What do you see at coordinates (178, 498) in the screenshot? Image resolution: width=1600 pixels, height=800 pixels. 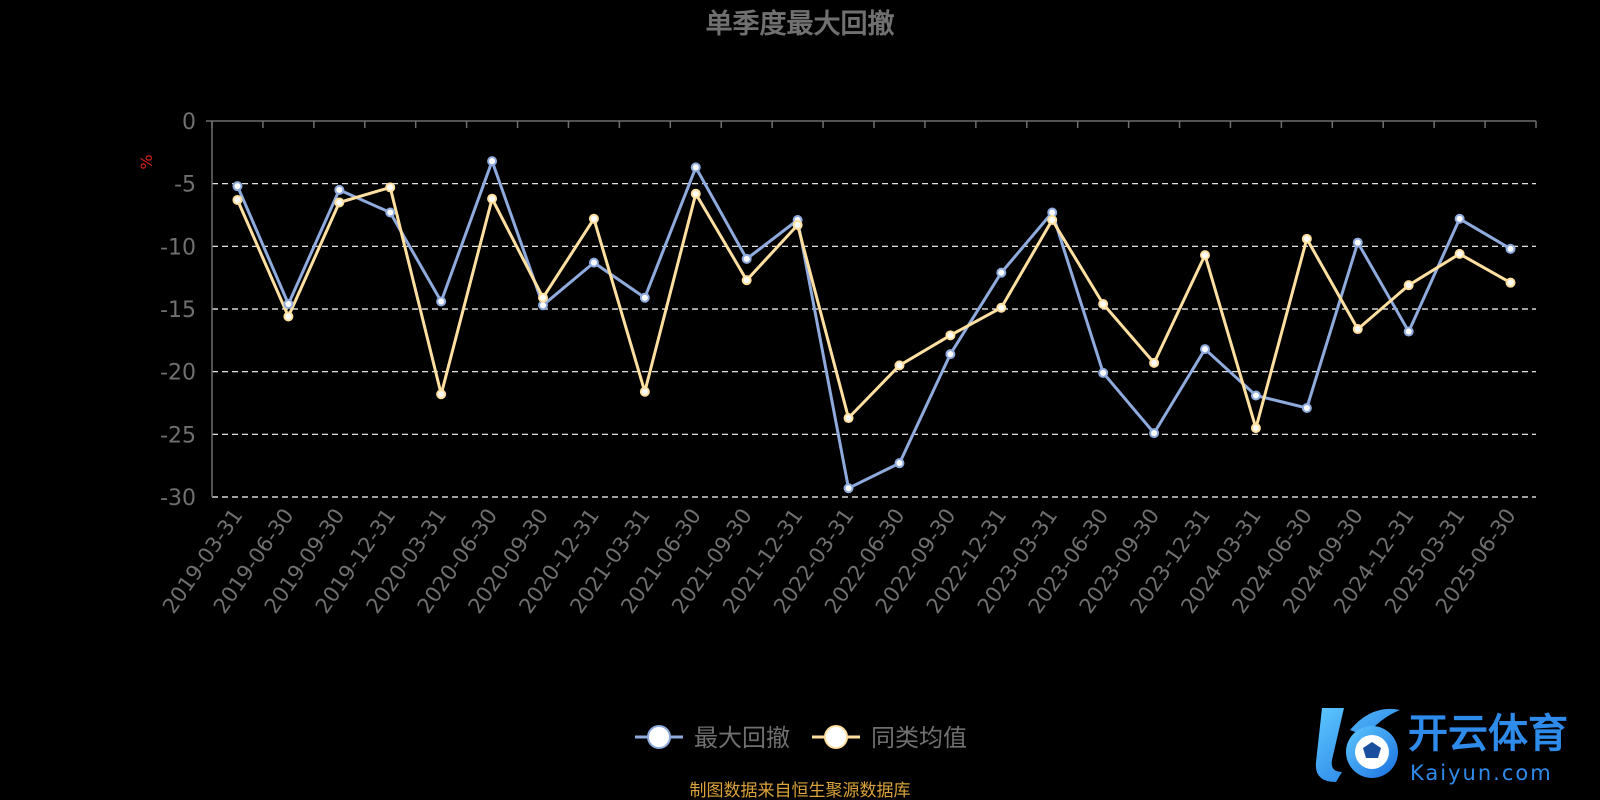 I see `y-tick-label: -30` at bounding box center [178, 498].